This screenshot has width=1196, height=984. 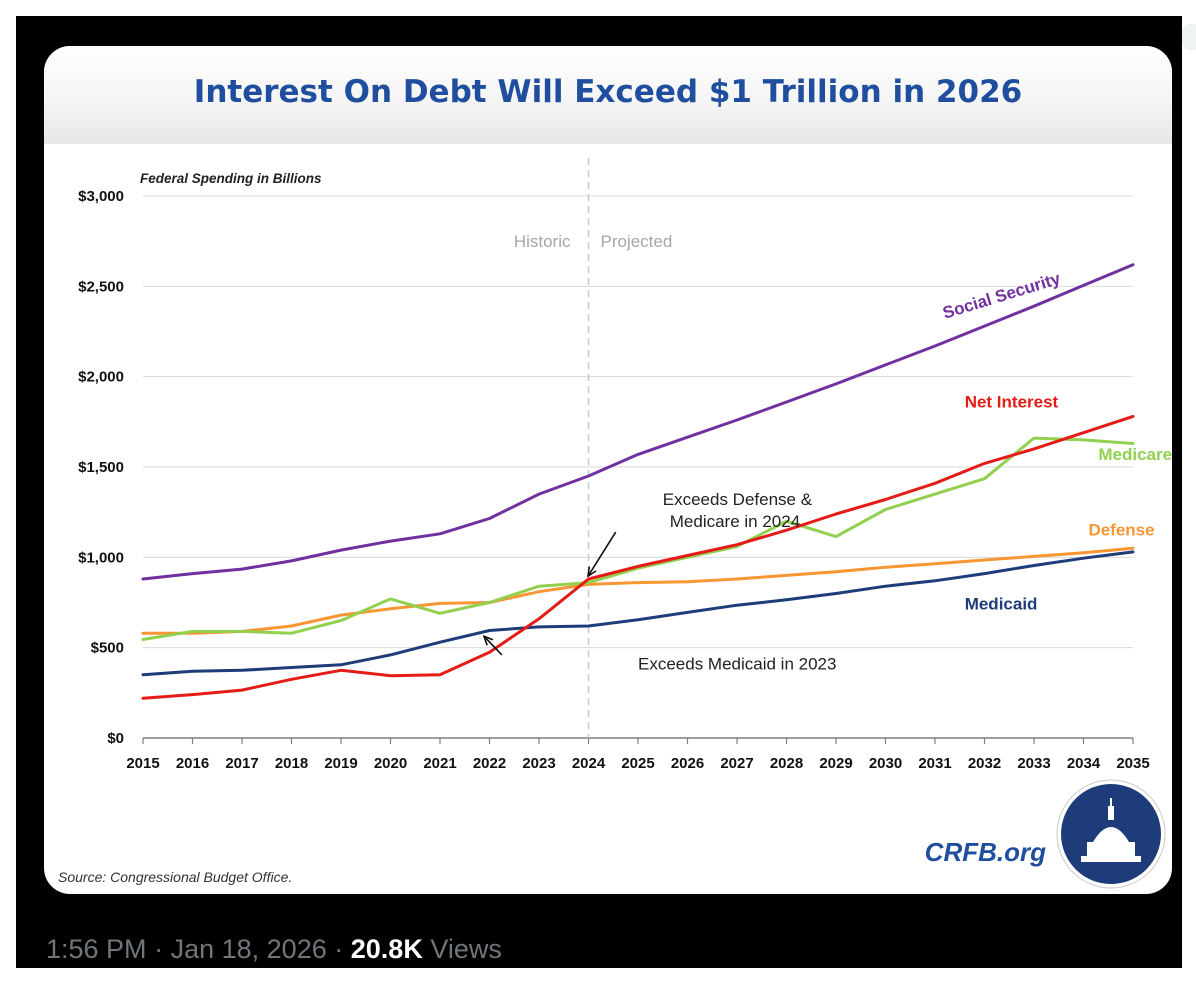 What do you see at coordinates (115, 738) in the screenshot?
I see `y-tick-label: $0` at bounding box center [115, 738].